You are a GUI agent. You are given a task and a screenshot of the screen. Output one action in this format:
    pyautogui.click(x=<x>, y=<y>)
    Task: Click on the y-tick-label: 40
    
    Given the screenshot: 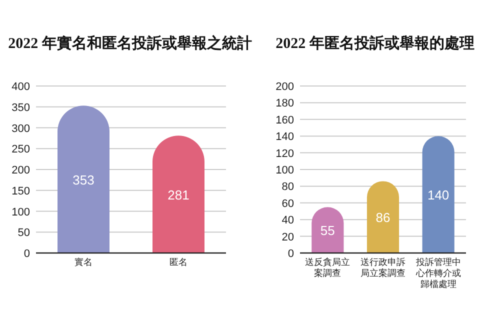 What is the action you would take?
    pyautogui.click(x=288, y=220)
    